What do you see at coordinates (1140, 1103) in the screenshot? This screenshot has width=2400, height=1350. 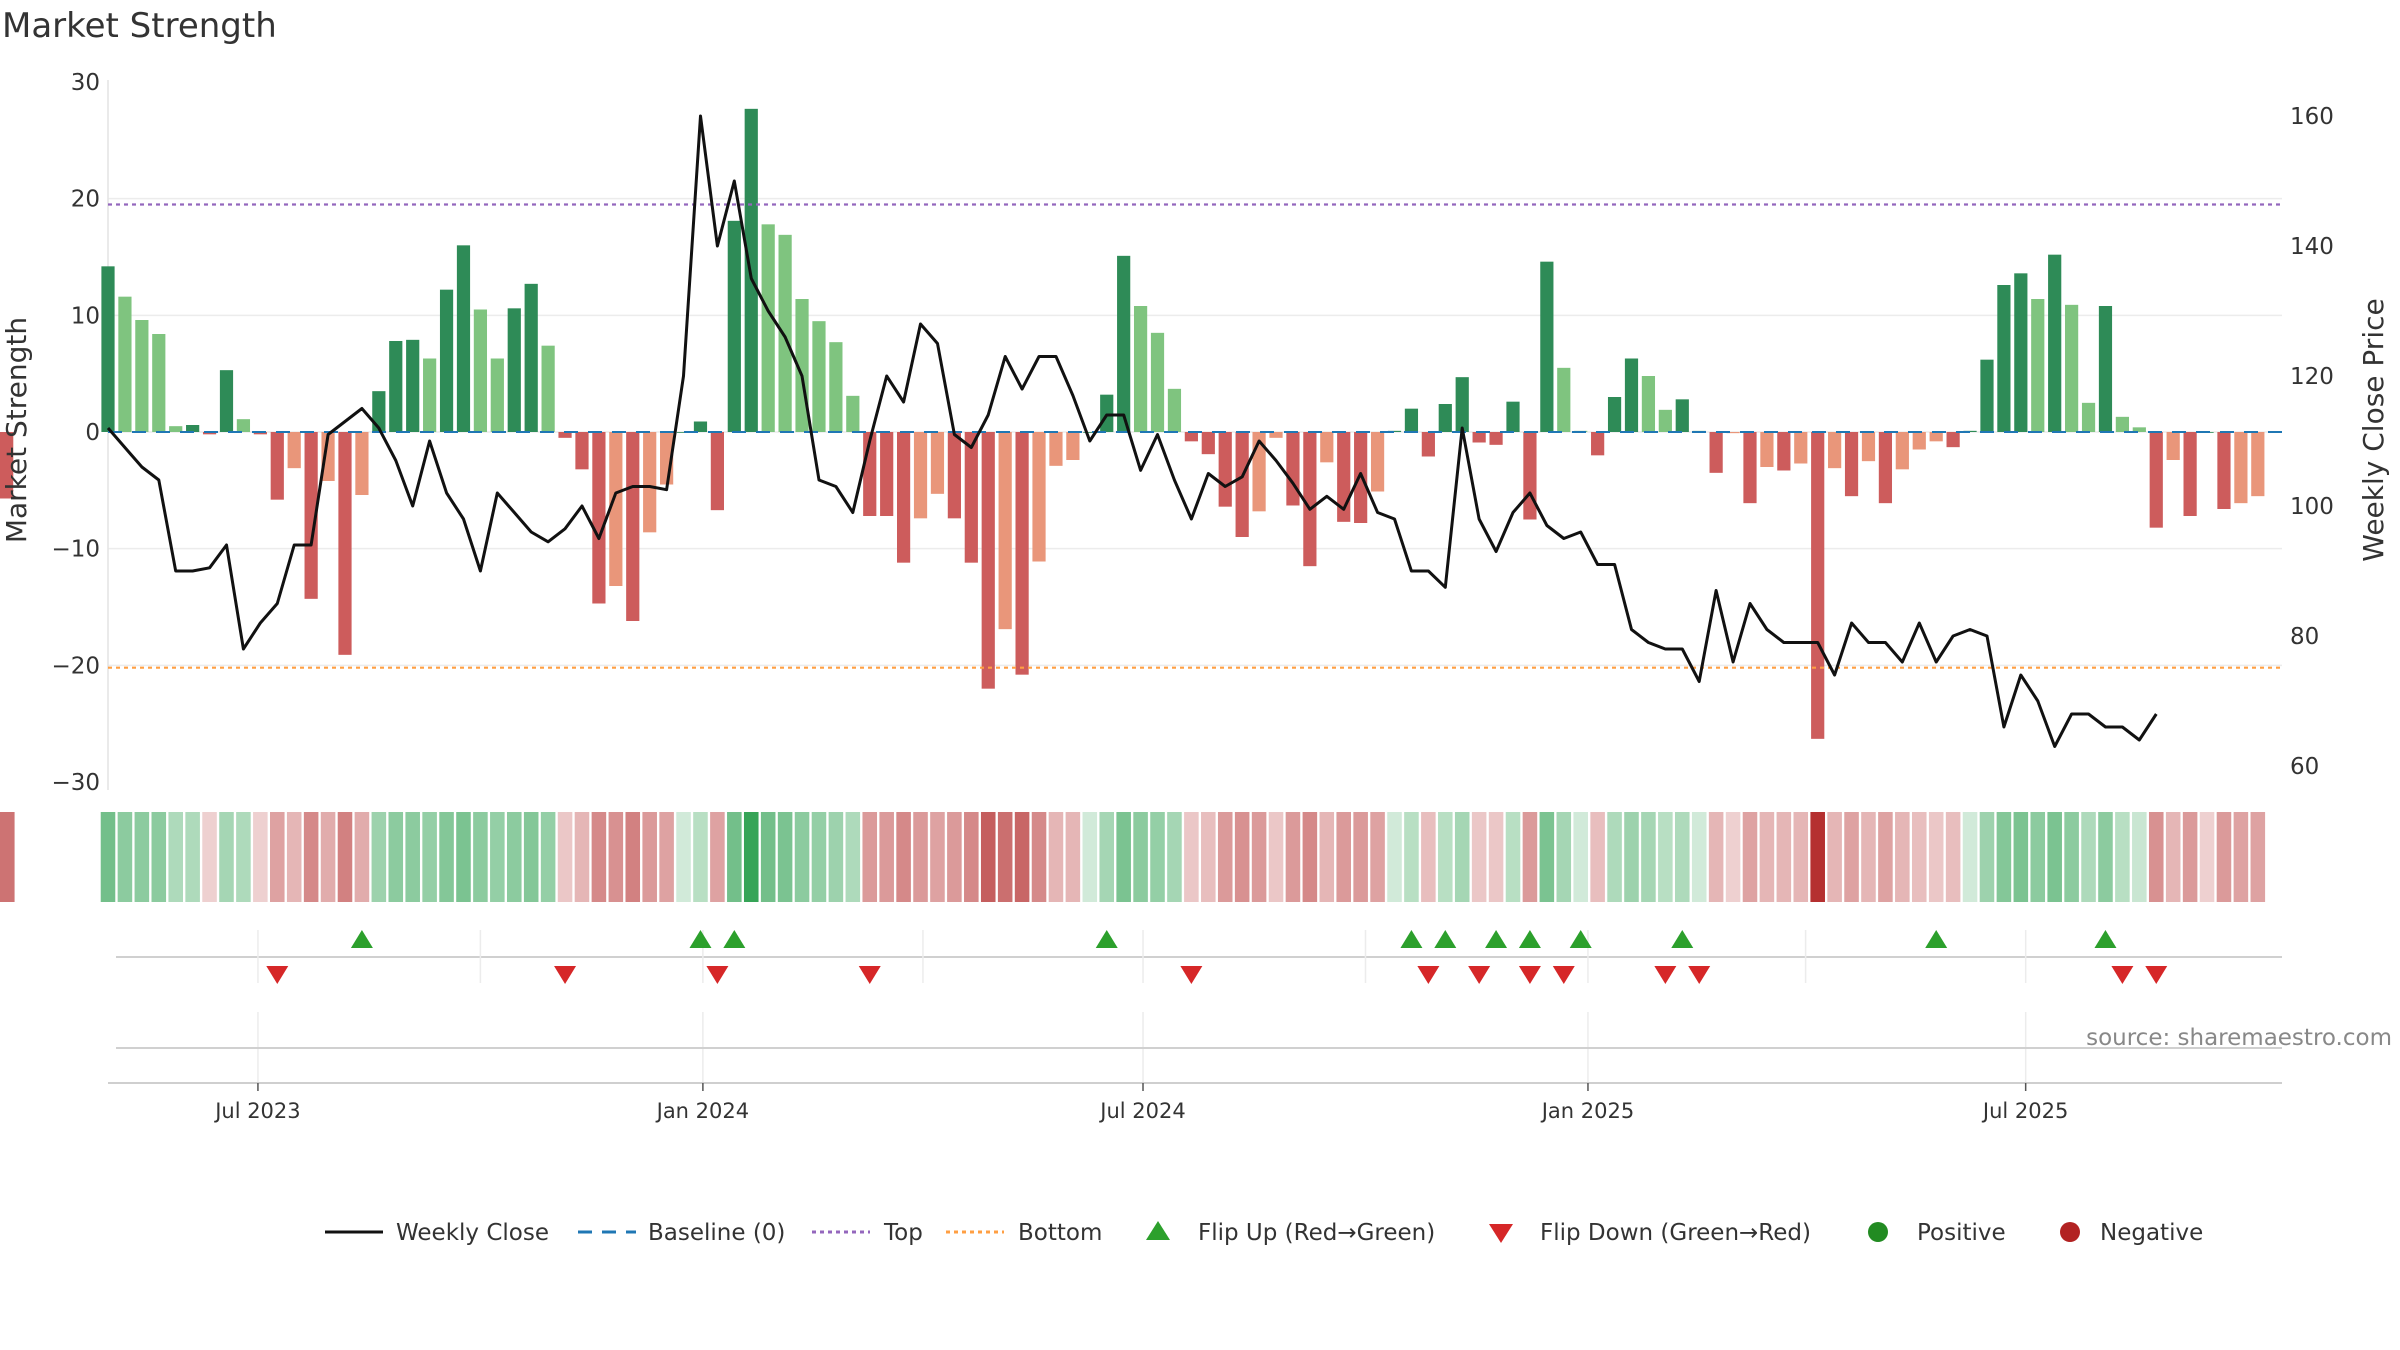 I see `date-axis: Jul 2023 Jan 2024 Jul 2024 Jan 2025 Jul 2025` at bounding box center [1140, 1103].